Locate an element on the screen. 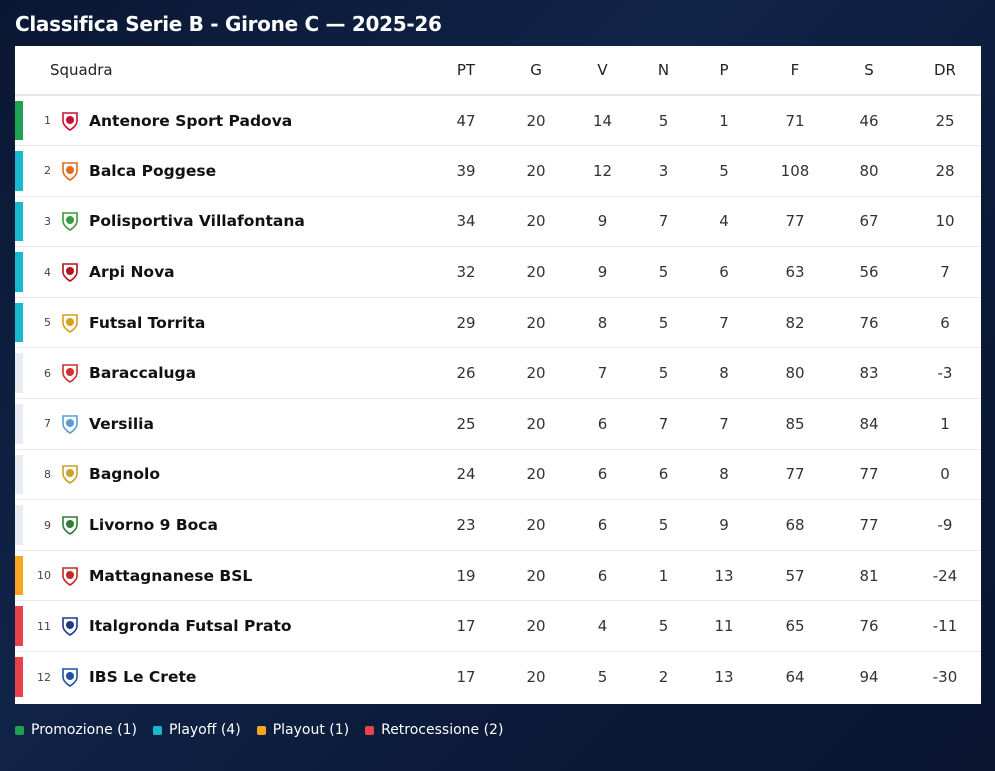  col-header-n: N is located at coordinates (663, 71).